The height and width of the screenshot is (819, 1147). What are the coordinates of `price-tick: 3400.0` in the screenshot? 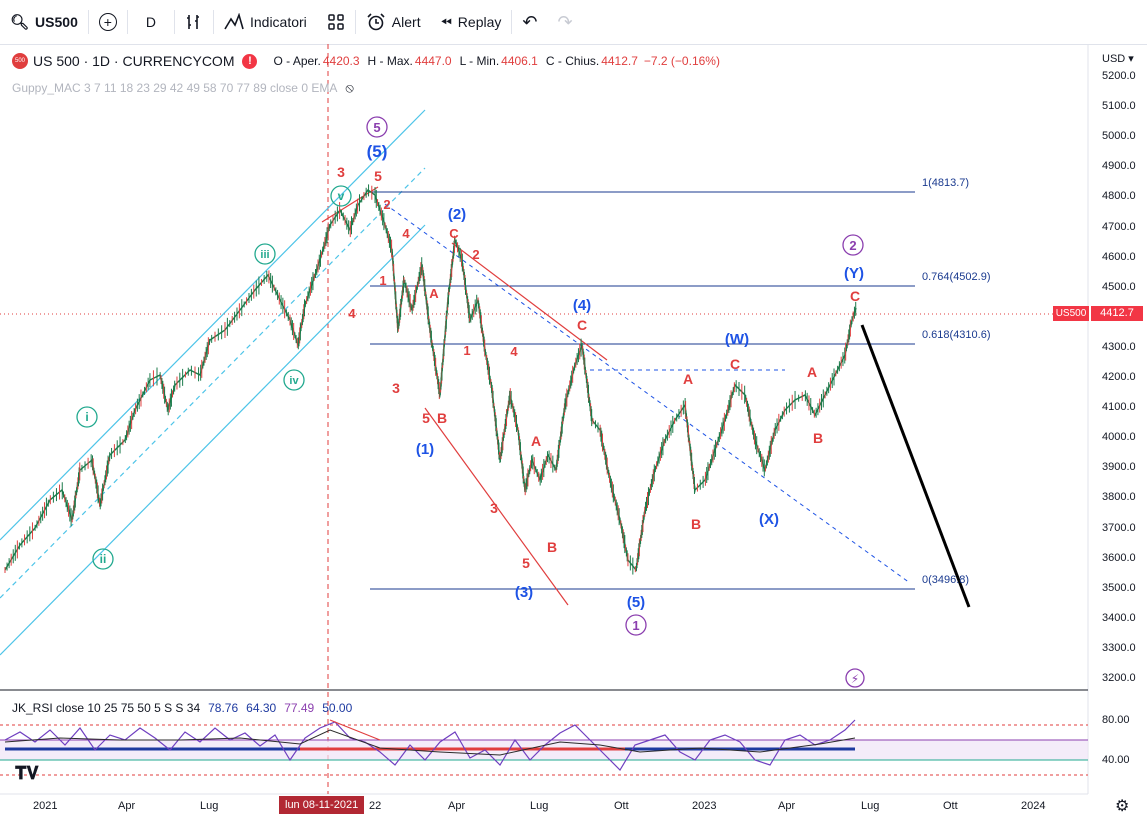 It's located at (1119, 617).